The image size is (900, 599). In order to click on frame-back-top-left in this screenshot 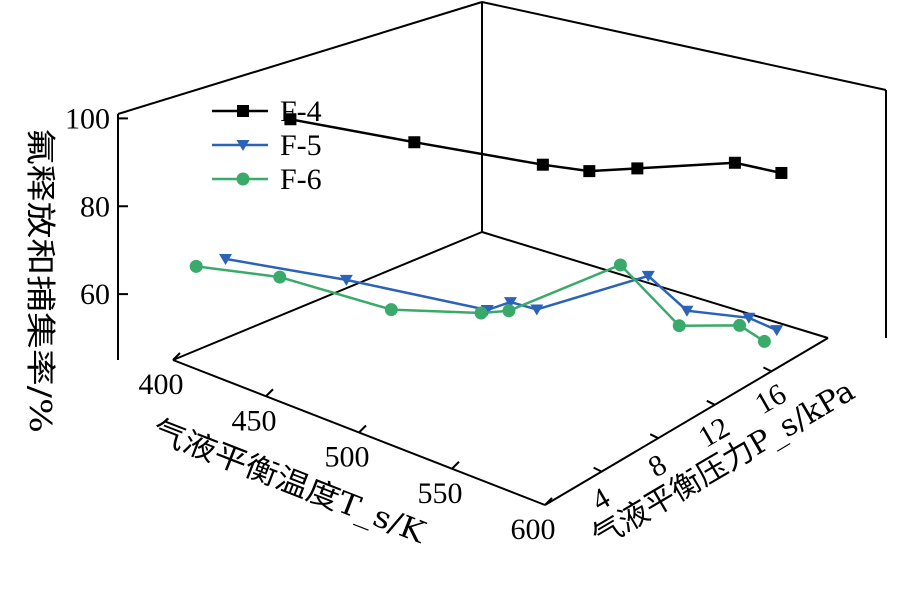, I will do `click(300, 58)`.